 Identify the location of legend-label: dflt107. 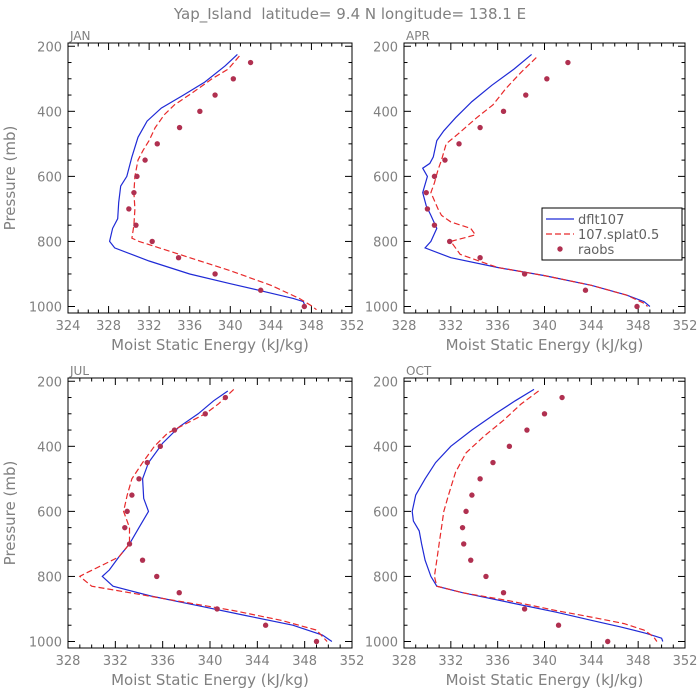
(601, 220).